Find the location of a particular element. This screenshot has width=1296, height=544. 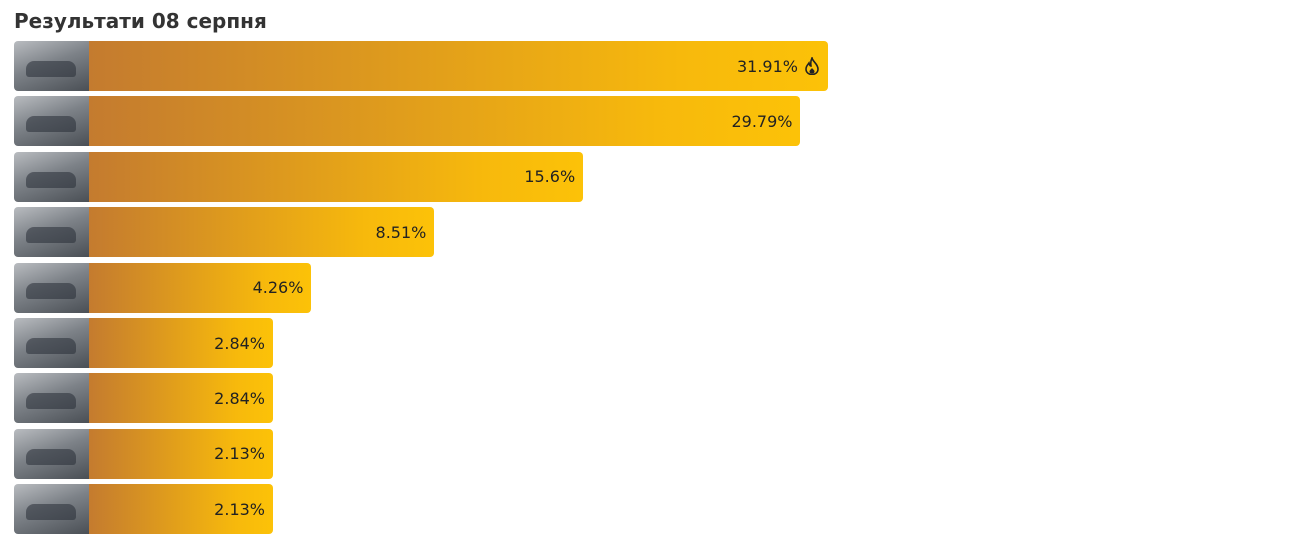

value-label: 8.51% is located at coordinates (401, 232).